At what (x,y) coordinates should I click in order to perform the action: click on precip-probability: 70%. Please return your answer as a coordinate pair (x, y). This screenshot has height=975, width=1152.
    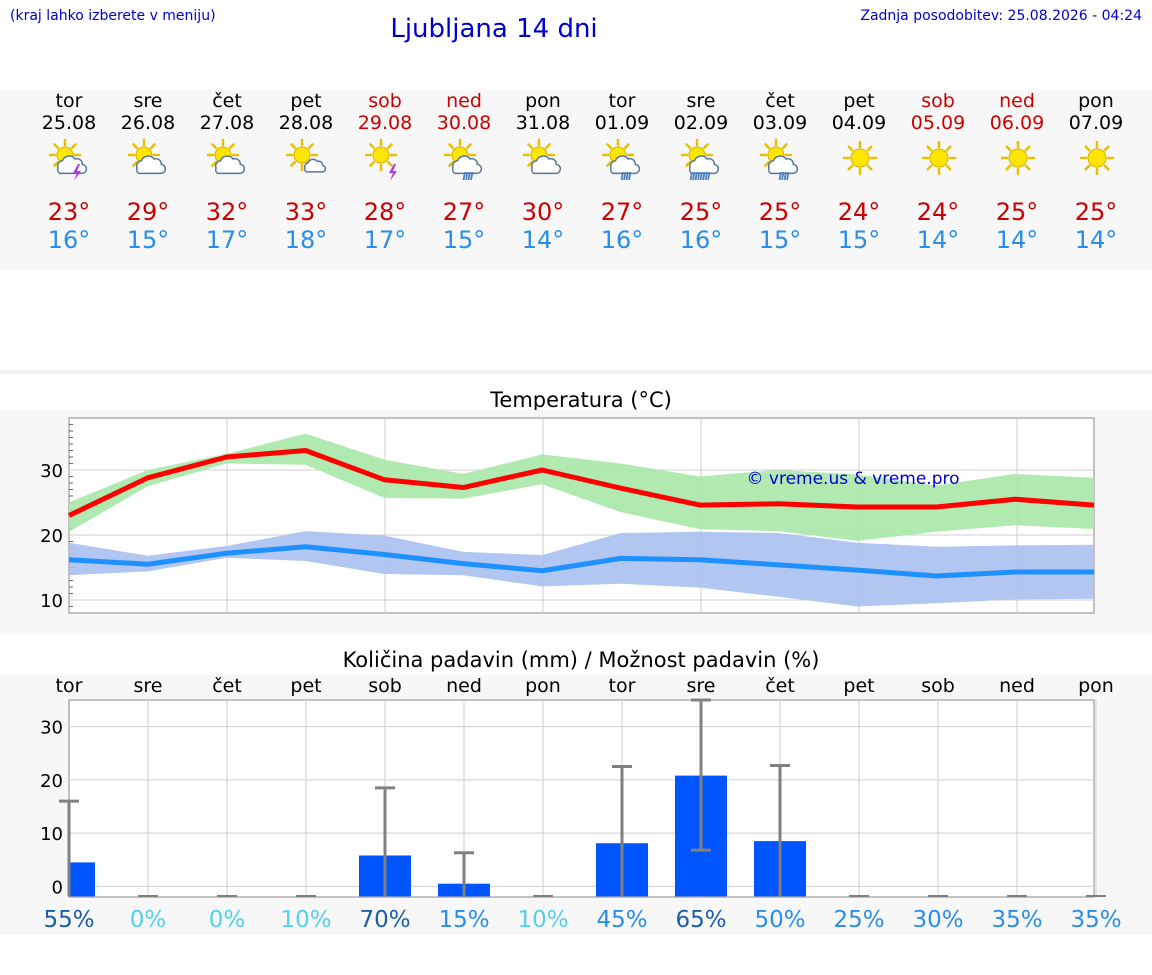
    Looking at the image, I should click on (384, 920).